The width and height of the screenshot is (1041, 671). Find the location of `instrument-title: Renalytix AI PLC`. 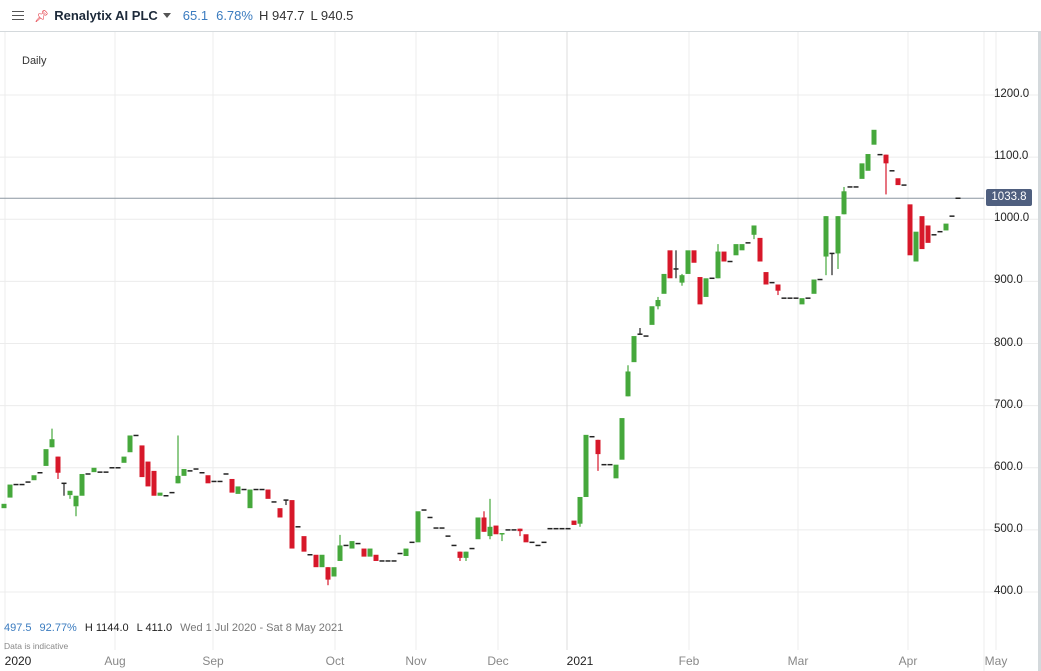

instrument-title: Renalytix AI PLC is located at coordinates (106, 15).